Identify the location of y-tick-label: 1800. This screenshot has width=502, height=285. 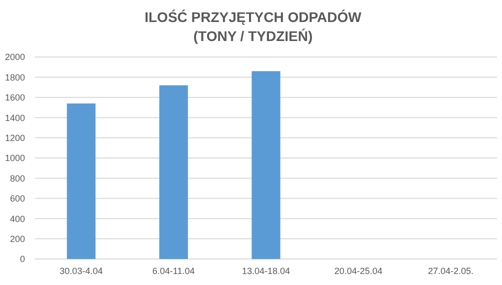
(14, 77).